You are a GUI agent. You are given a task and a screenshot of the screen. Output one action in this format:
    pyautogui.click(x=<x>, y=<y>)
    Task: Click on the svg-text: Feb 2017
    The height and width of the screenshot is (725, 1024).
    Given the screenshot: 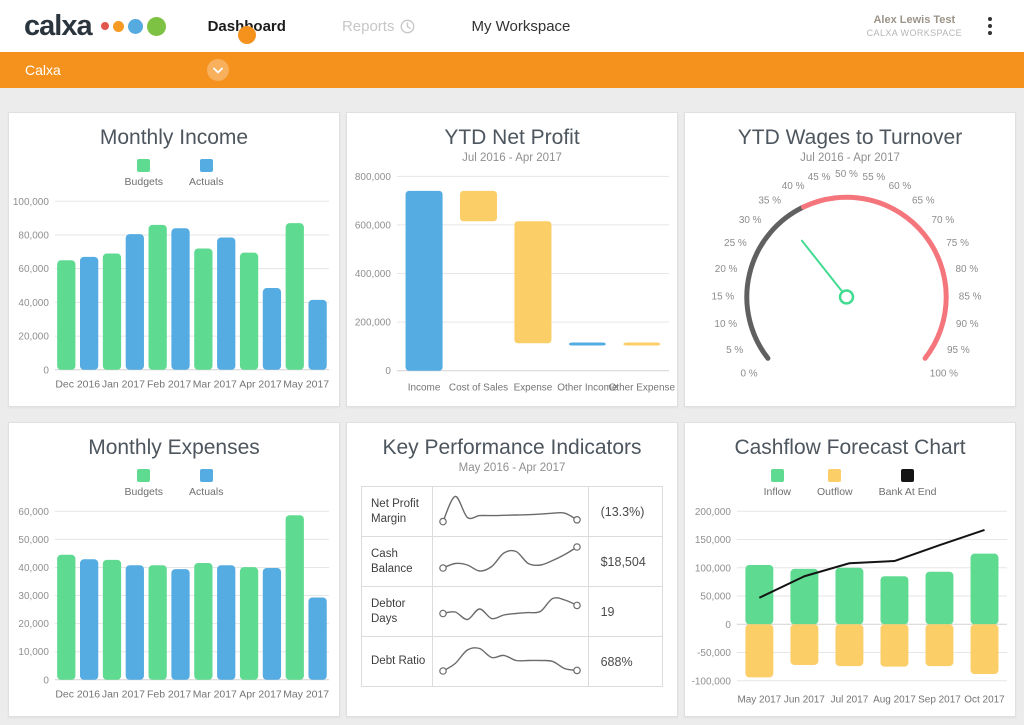 What is the action you would take?
    pyautogui.click(x=169, y=695)
    